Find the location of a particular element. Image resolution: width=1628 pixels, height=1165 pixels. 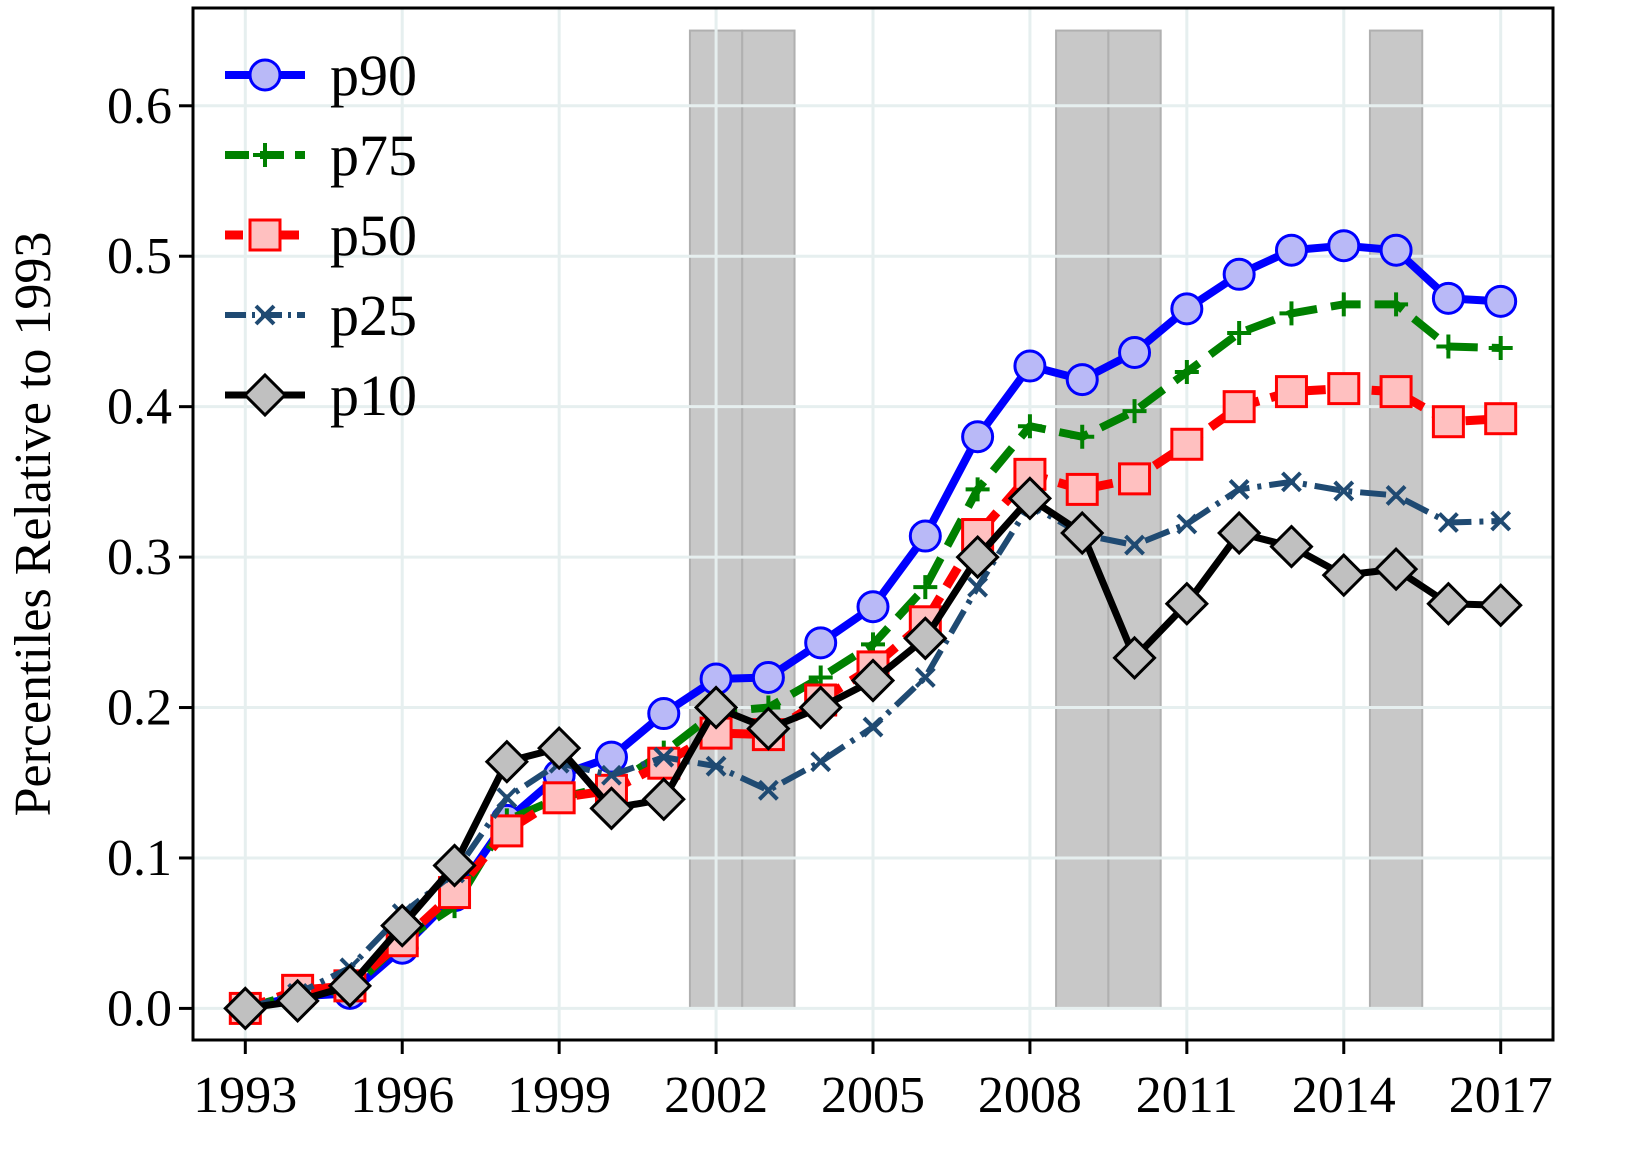

legend-item-p10: p10 is located at coordinates (321, 395).